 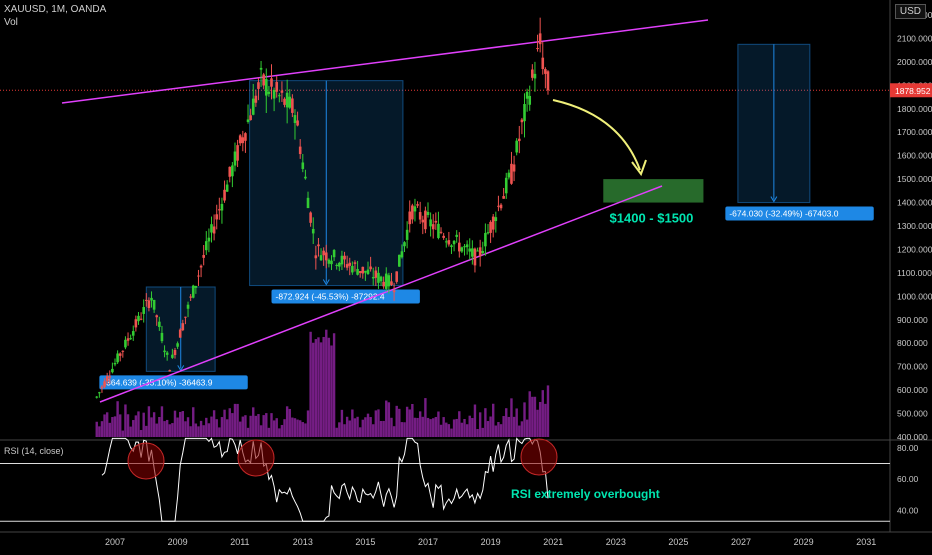 What do you see at coordinates (799, 213) in the screenshot?
I see `measured-move-3-label-bg` at bounding box center [799, 213].